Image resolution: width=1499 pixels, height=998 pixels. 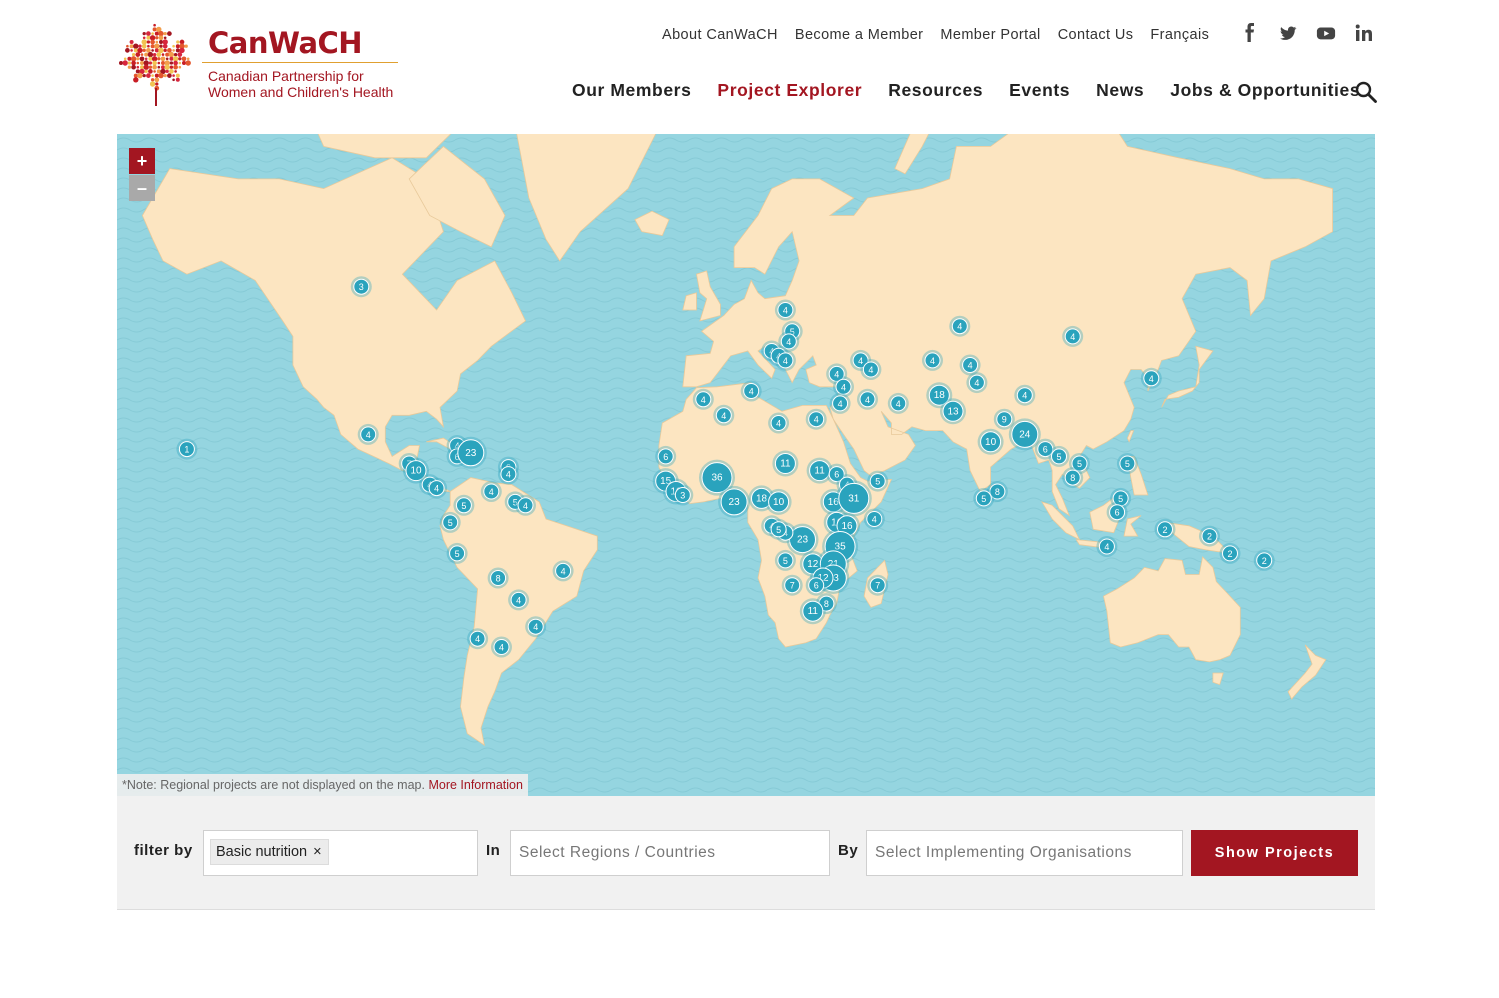 I want to click on youtube-icon, so click(x=1326, y=33).